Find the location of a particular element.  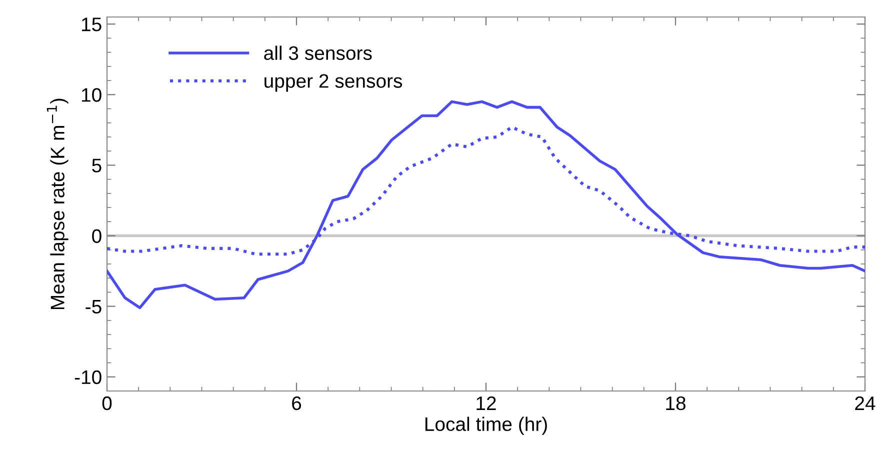

x-tick-label: 0 is located at coordinates (107, 403).